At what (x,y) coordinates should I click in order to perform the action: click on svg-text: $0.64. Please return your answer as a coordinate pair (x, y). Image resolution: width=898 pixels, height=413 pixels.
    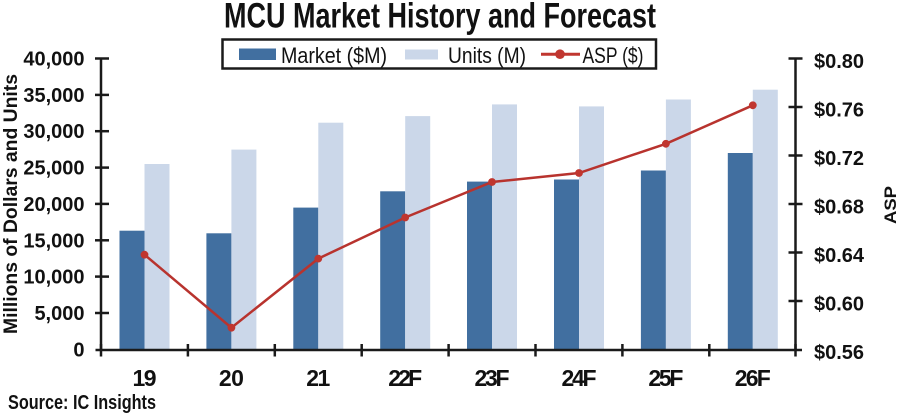
    Looking at the image, I should click on (839, 256).